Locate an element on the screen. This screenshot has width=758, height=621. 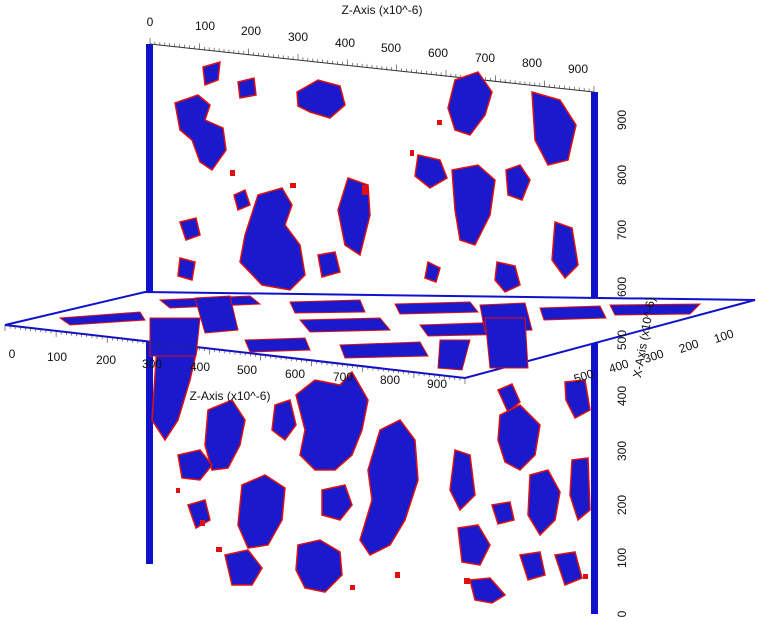
right-frame-bar is located at coordinates (594, 353).